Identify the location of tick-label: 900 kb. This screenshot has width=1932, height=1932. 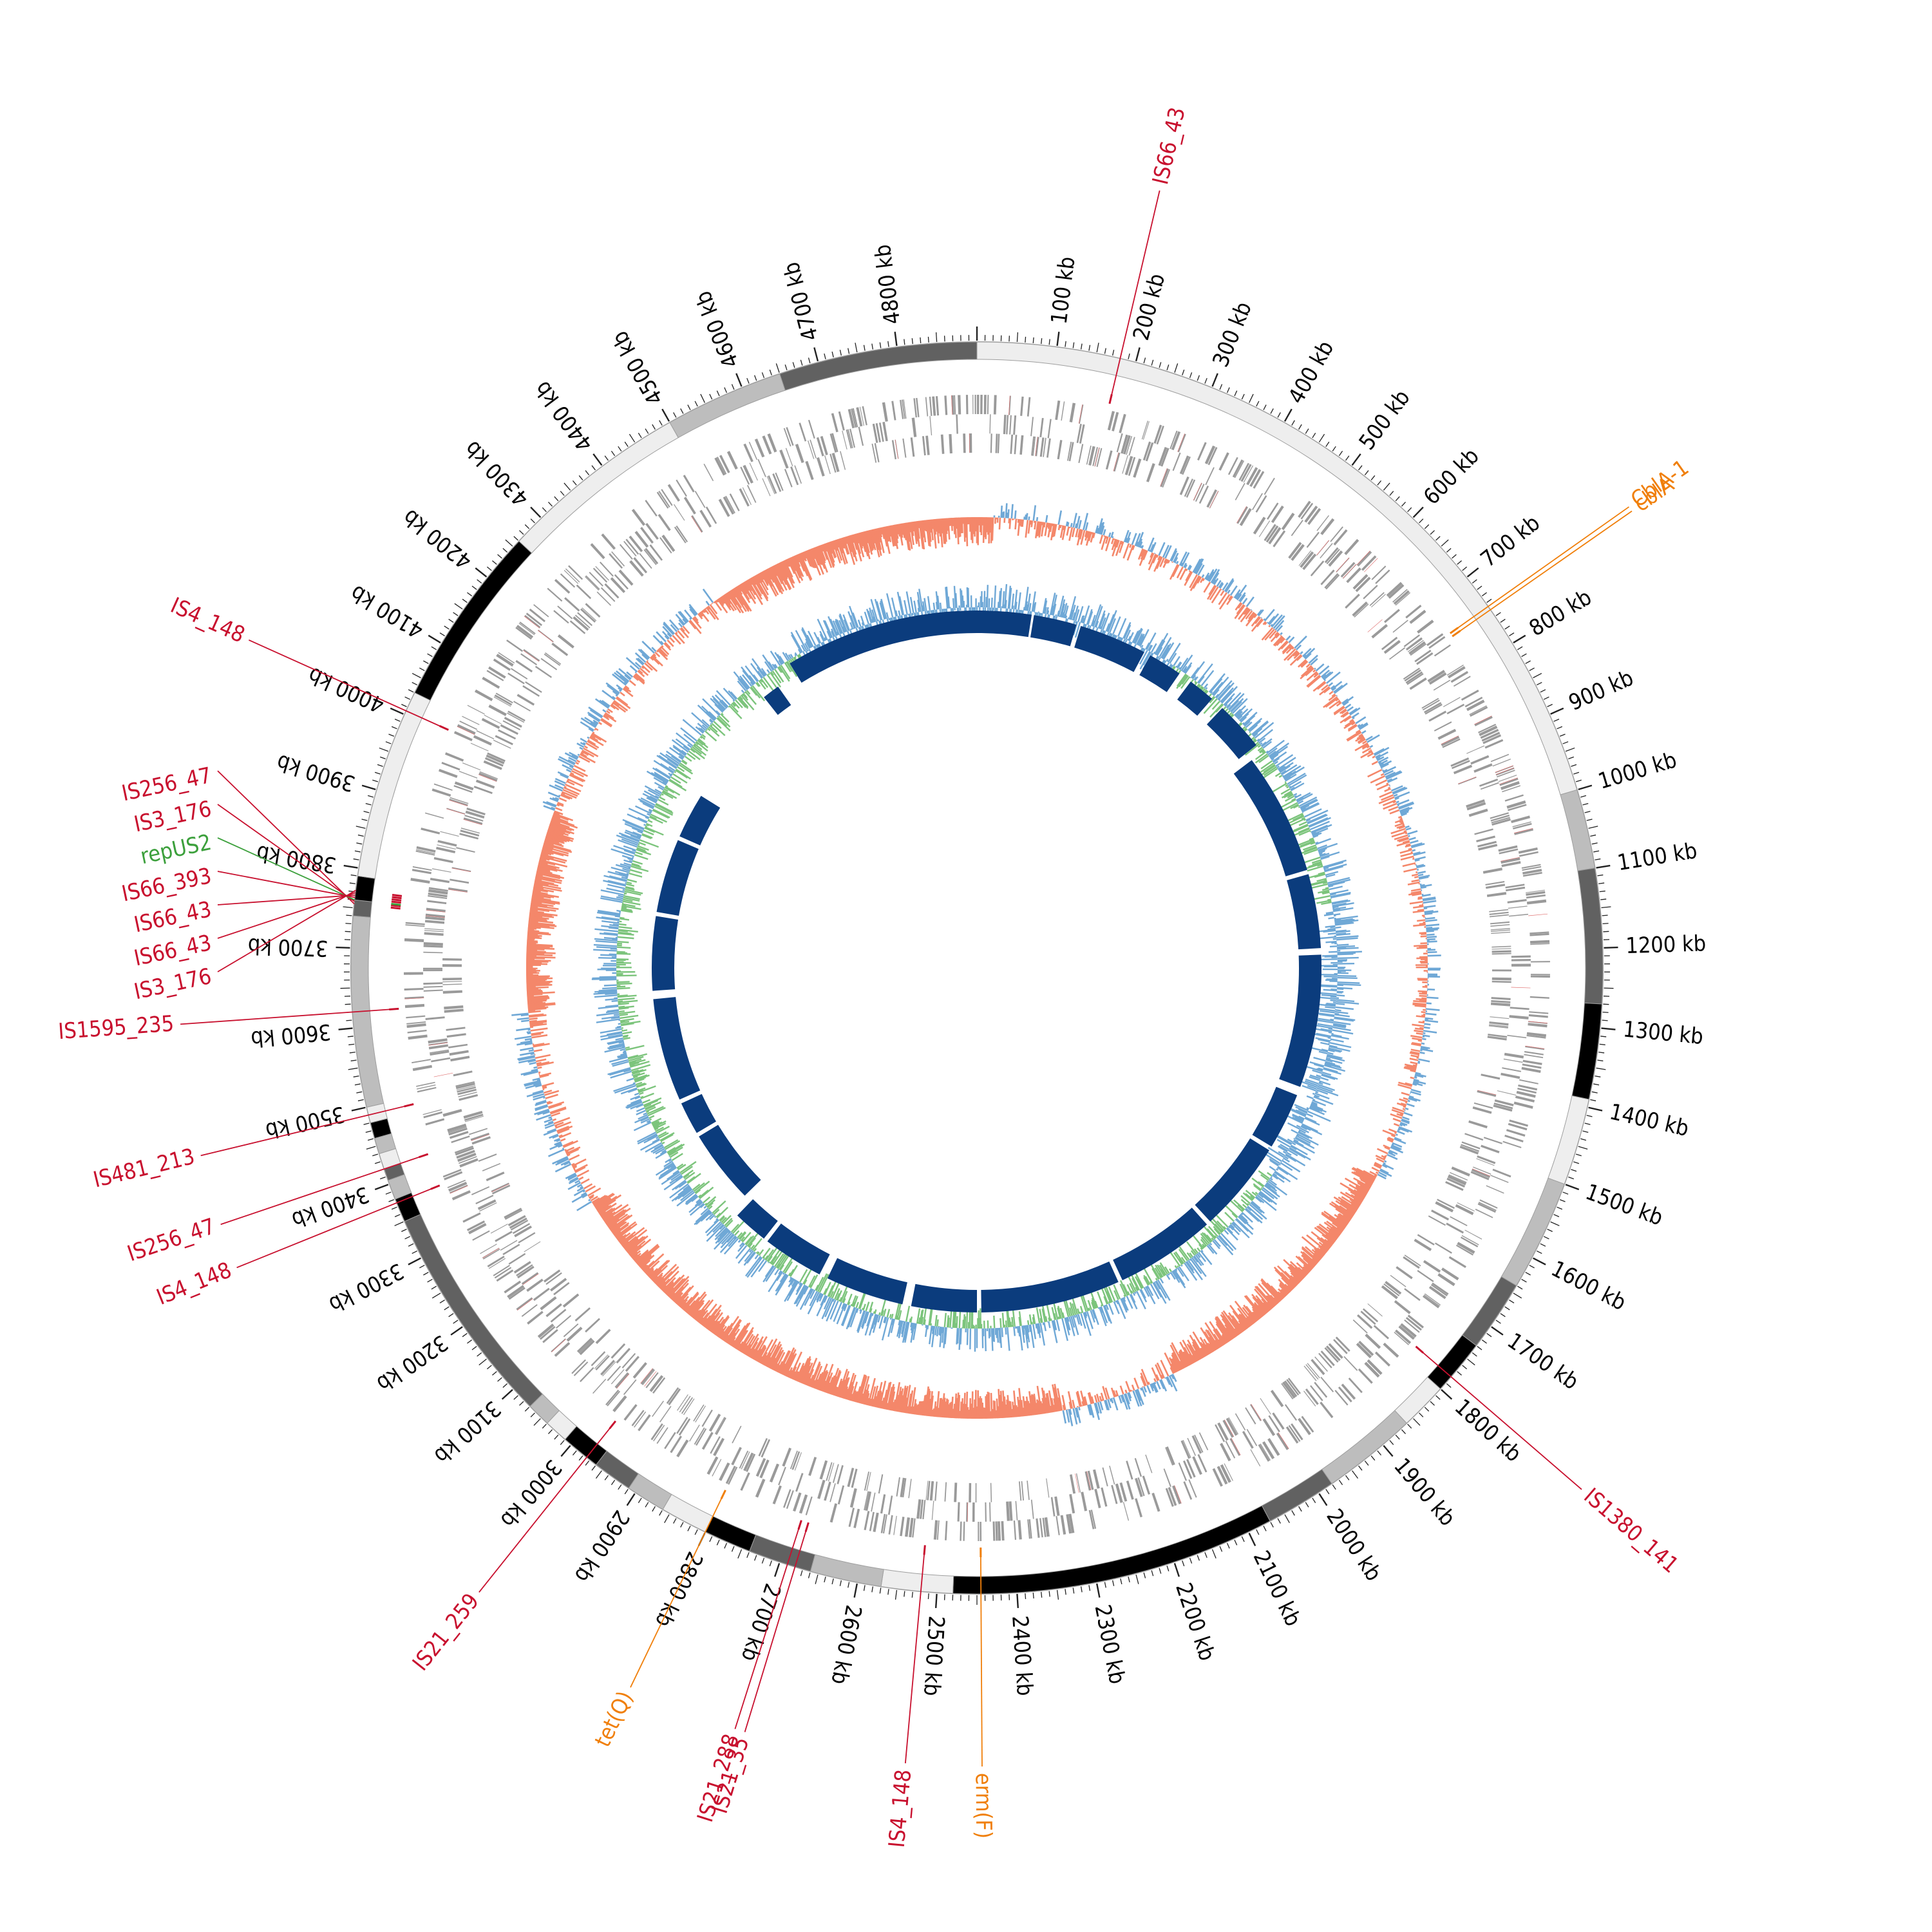
(1601, 690).